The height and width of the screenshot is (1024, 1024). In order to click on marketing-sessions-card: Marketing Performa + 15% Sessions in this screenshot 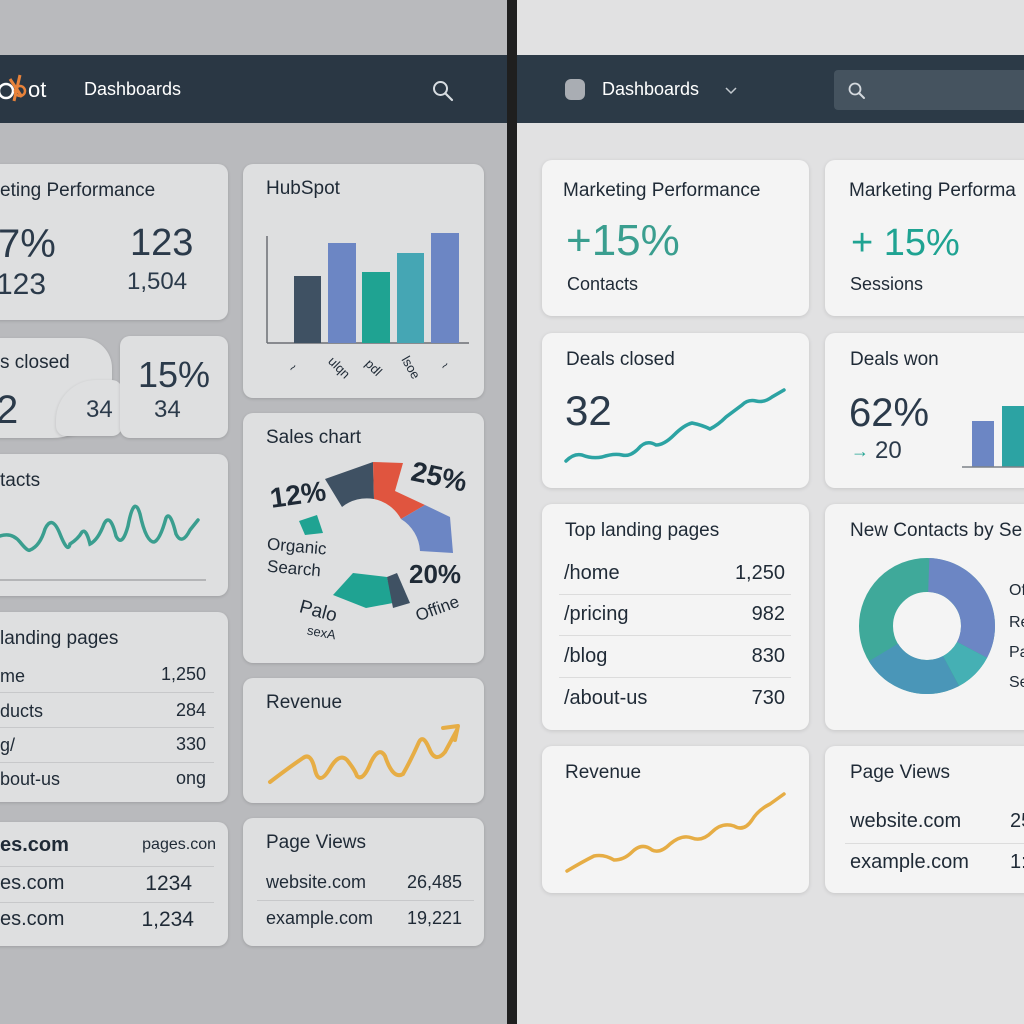, I will do `click(924, 238)`.